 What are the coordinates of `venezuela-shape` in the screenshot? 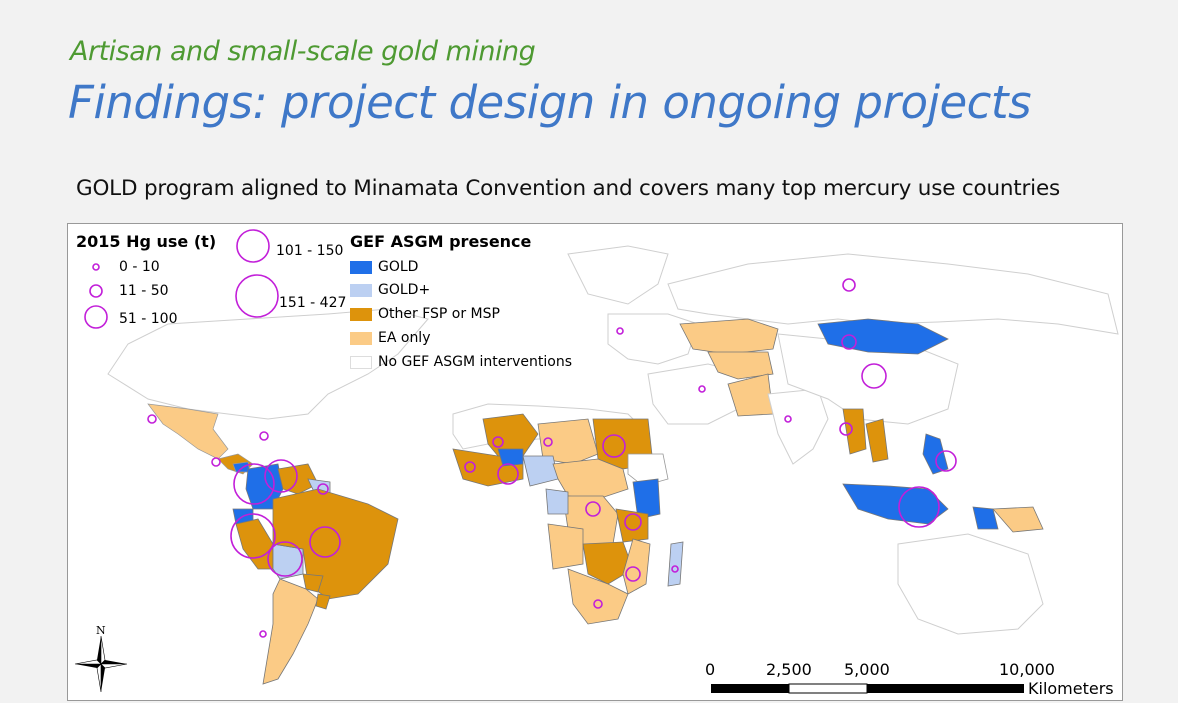 It's located at (298, 479).